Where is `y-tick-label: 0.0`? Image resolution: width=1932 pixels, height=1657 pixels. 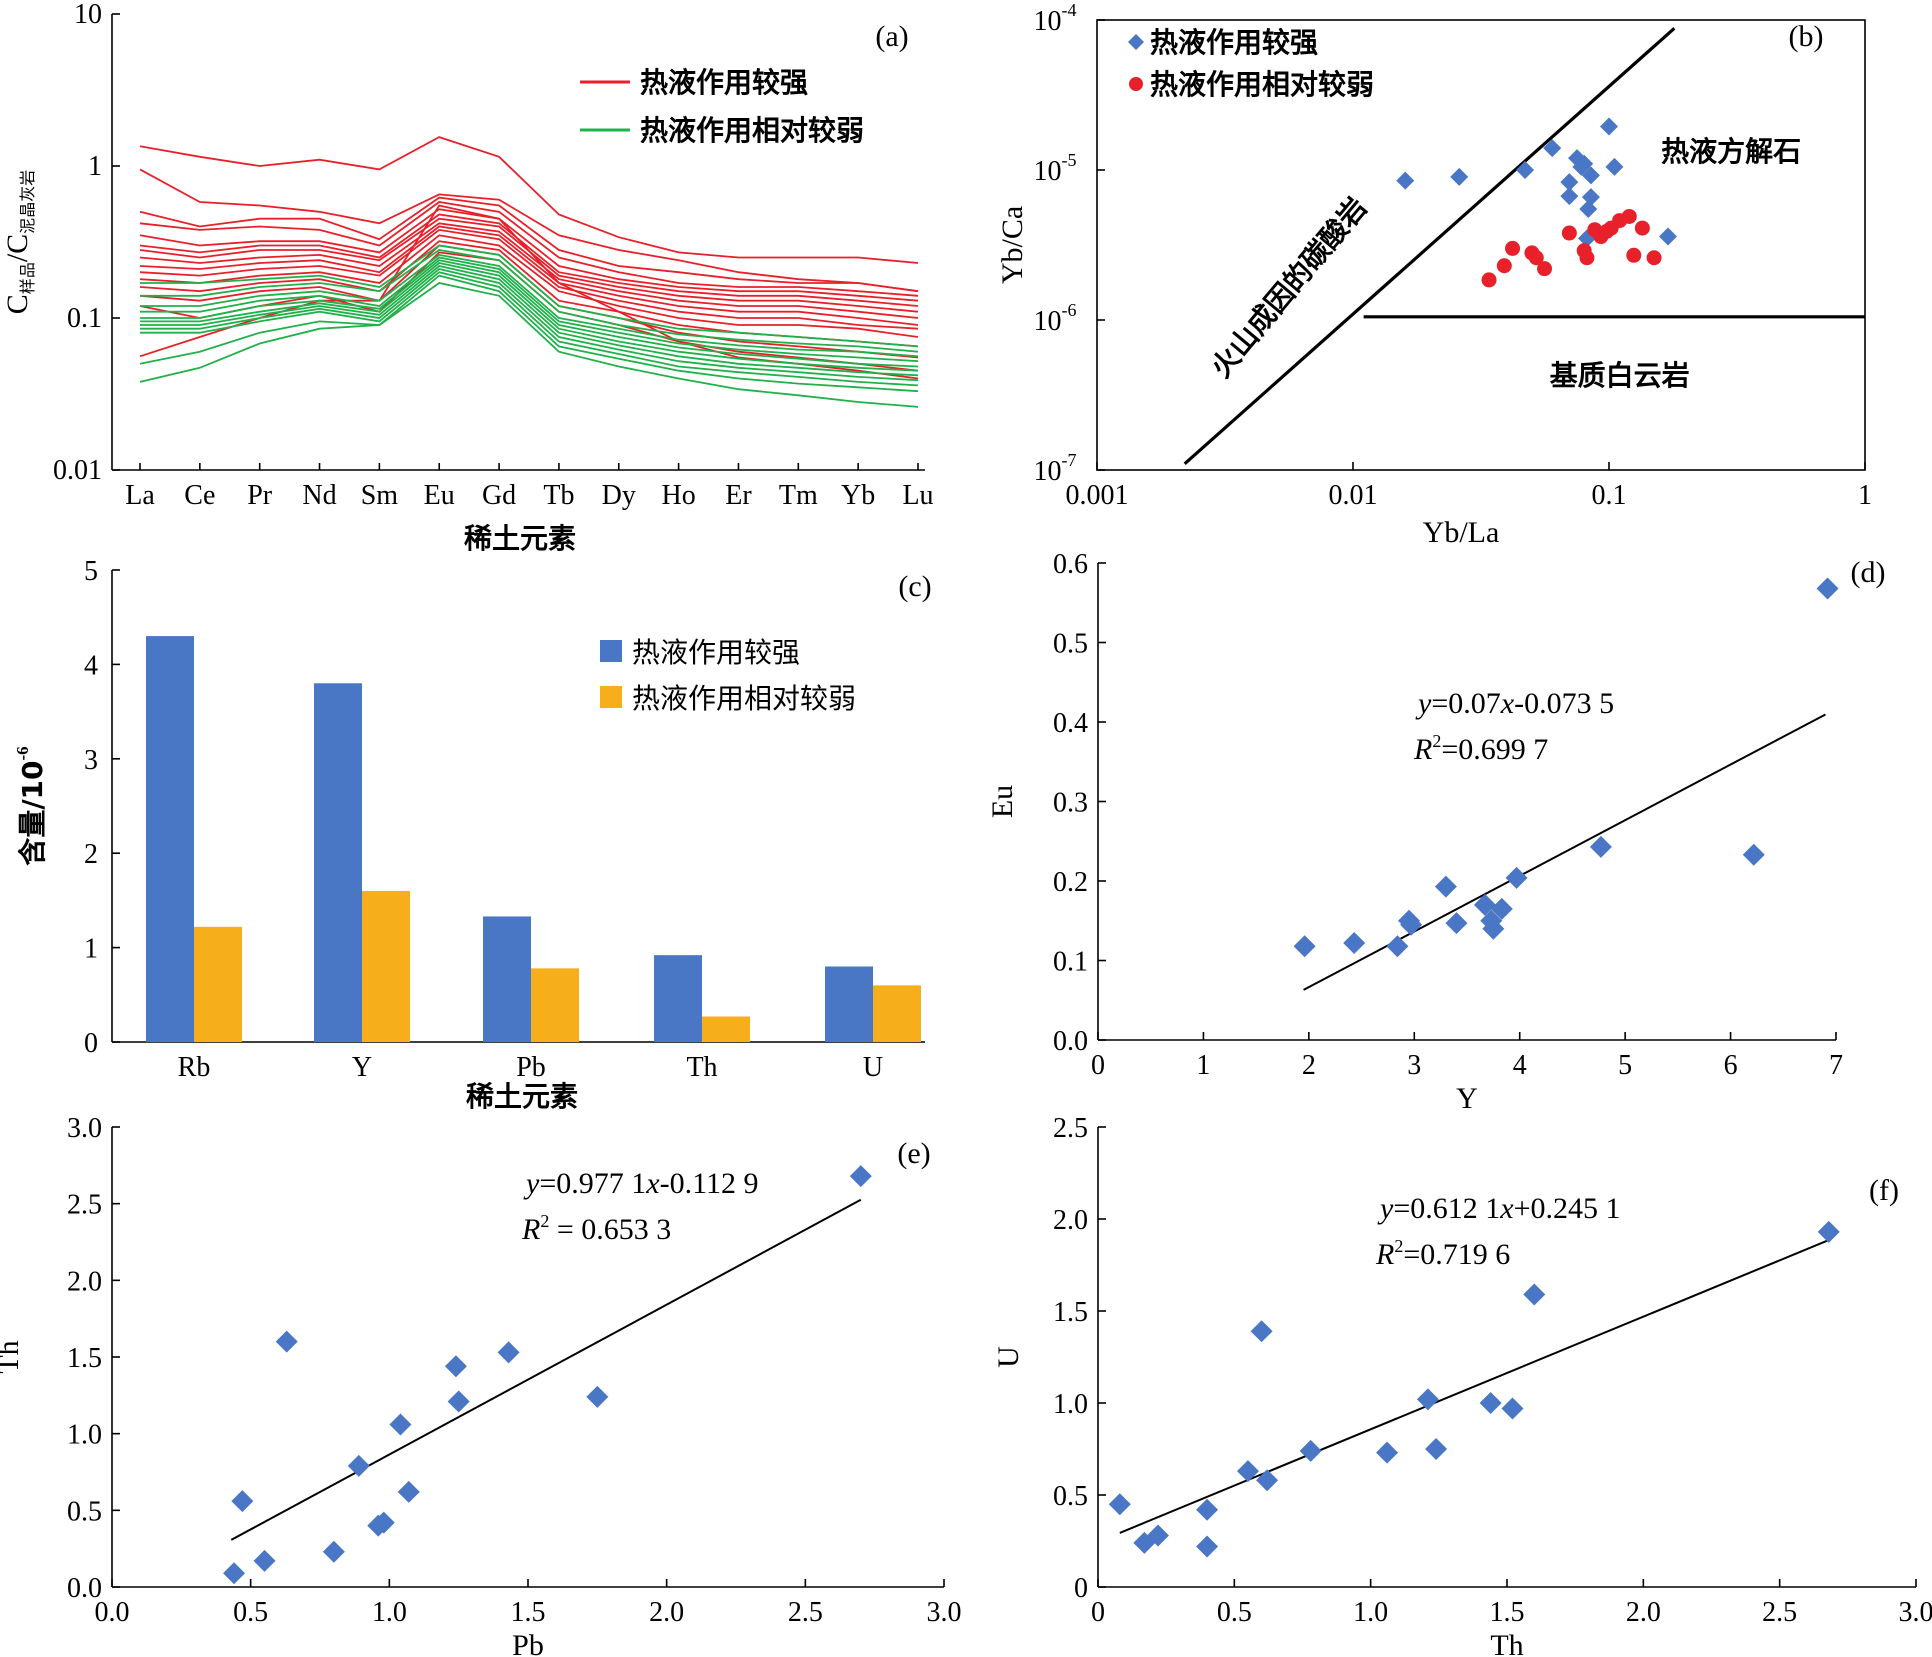 y-tick-label: 0.0 is located at coordinates (84, 1588).